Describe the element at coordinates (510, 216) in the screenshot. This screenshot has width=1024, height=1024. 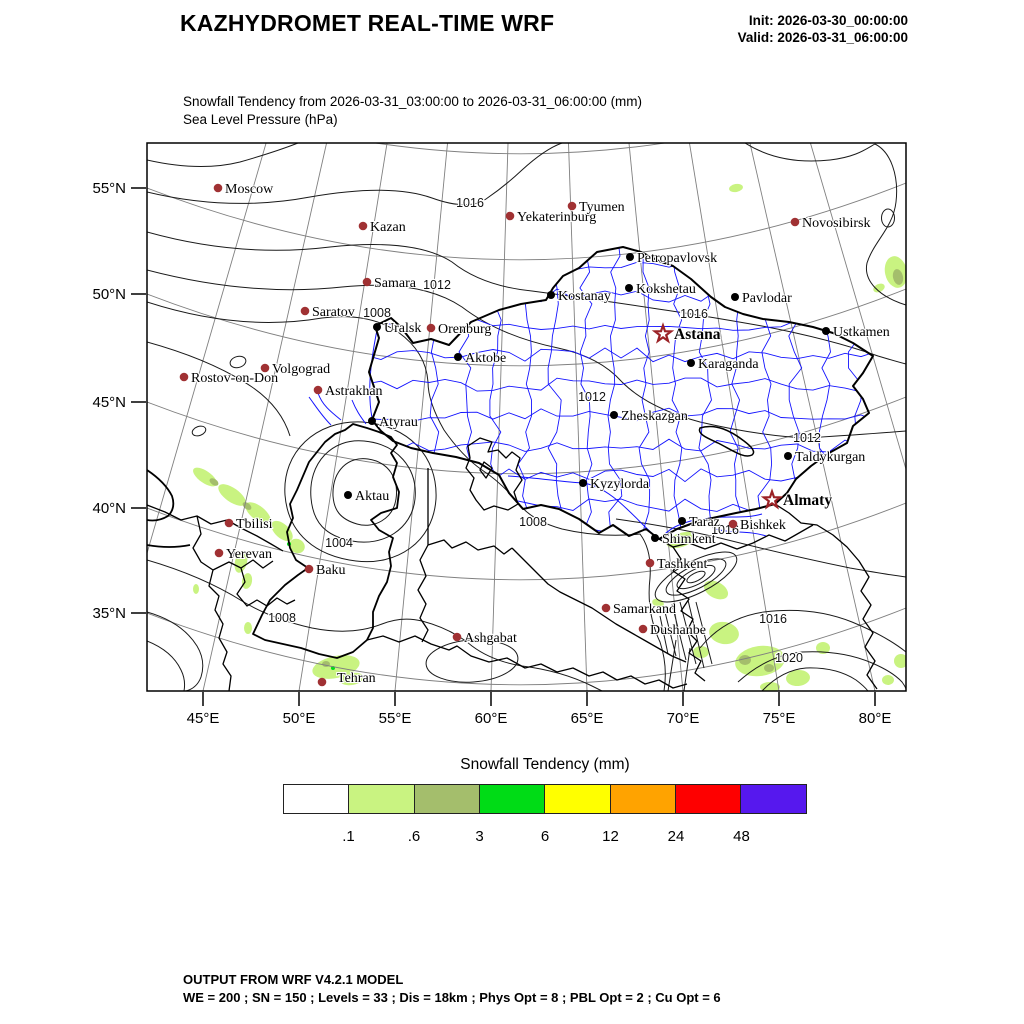
I see `city-marker-yekaterinburg` at that location.